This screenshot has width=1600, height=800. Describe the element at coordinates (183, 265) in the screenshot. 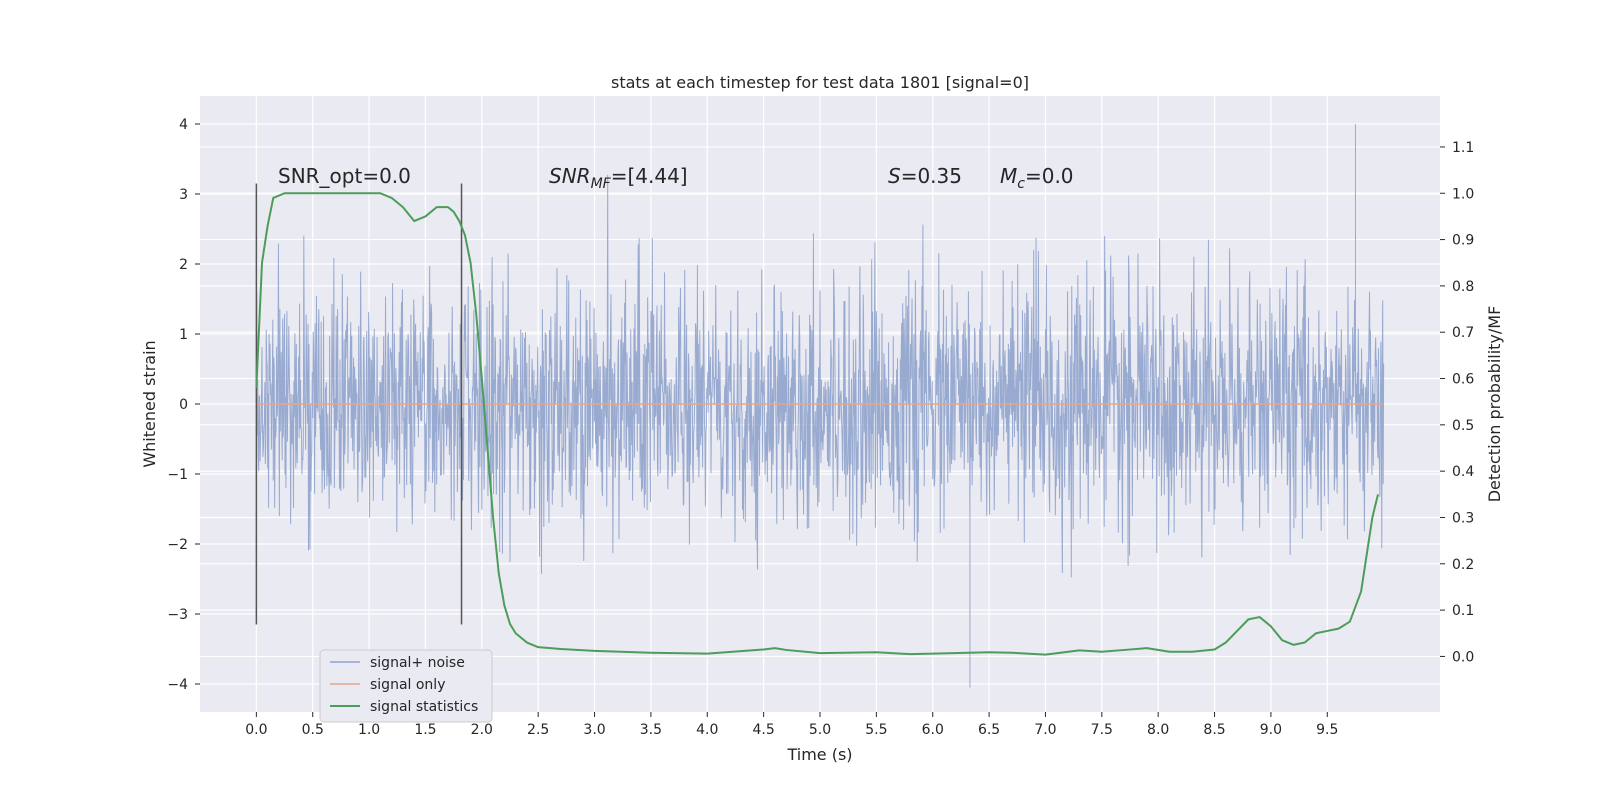

I see `y-tick-label: 2` at that location.